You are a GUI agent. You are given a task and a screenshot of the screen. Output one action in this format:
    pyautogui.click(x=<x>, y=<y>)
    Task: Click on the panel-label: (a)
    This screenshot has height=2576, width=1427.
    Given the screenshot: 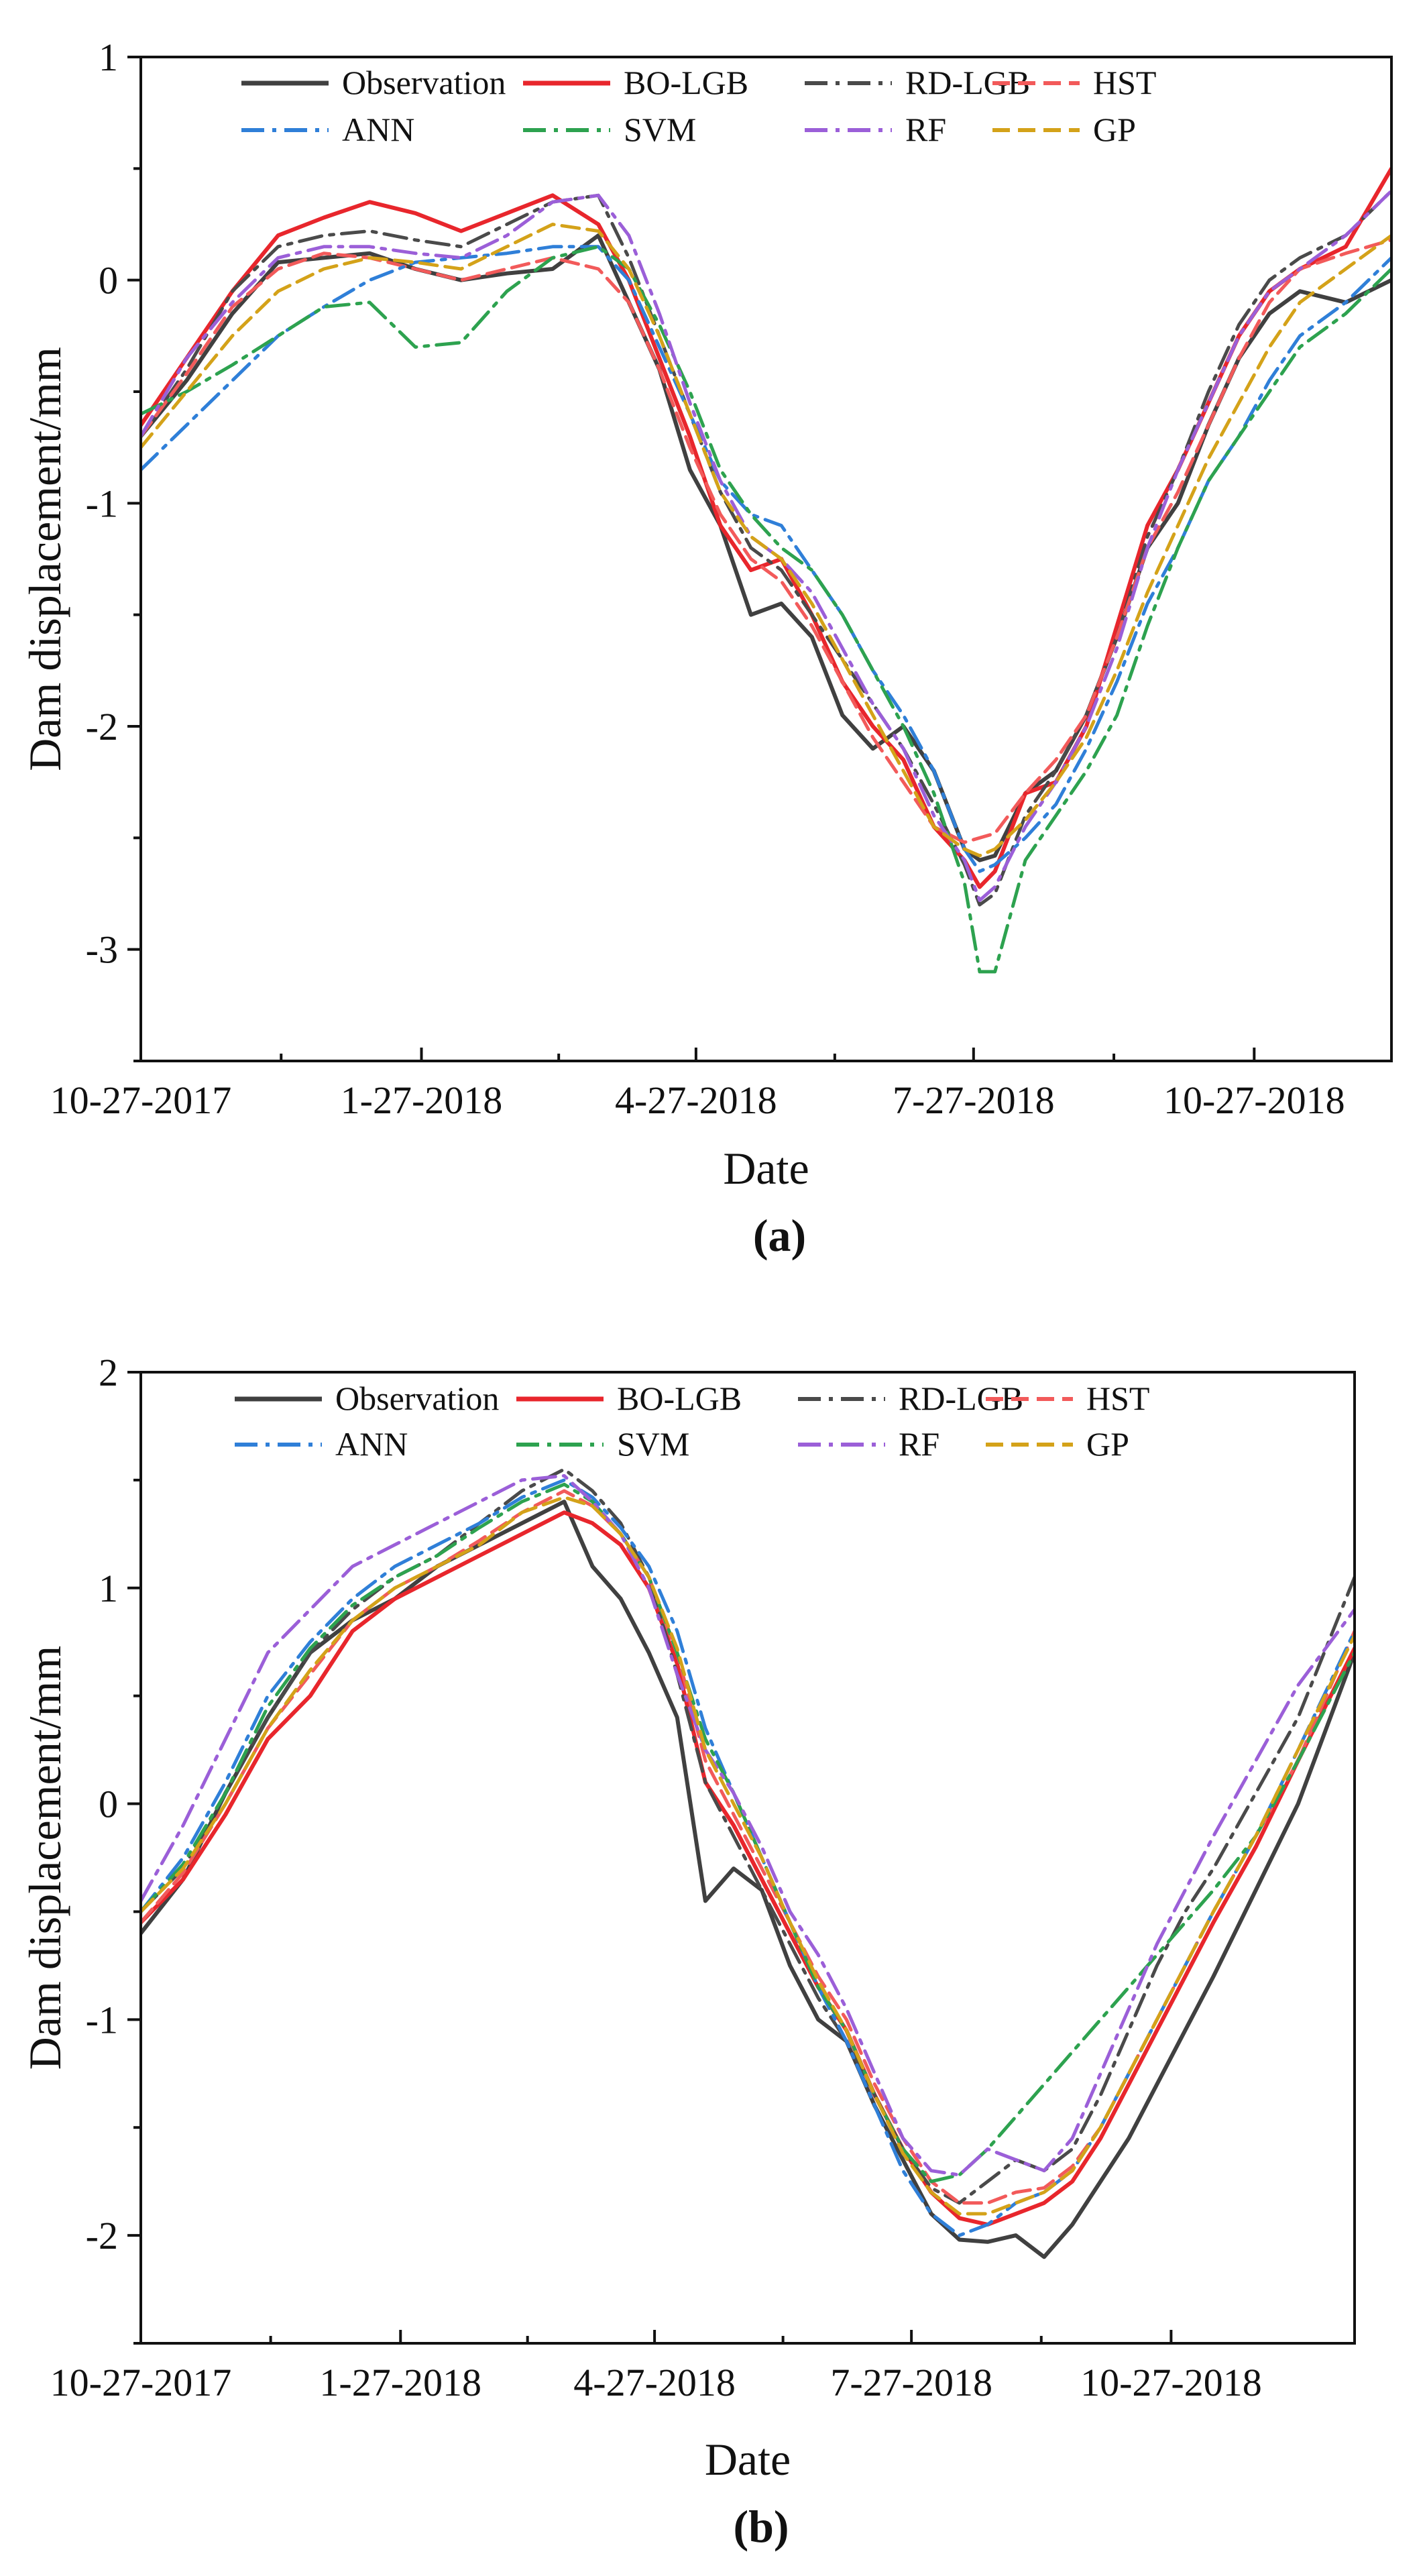 What is the action you would take?
    pyautogui.click(x=779, y=1235)
    